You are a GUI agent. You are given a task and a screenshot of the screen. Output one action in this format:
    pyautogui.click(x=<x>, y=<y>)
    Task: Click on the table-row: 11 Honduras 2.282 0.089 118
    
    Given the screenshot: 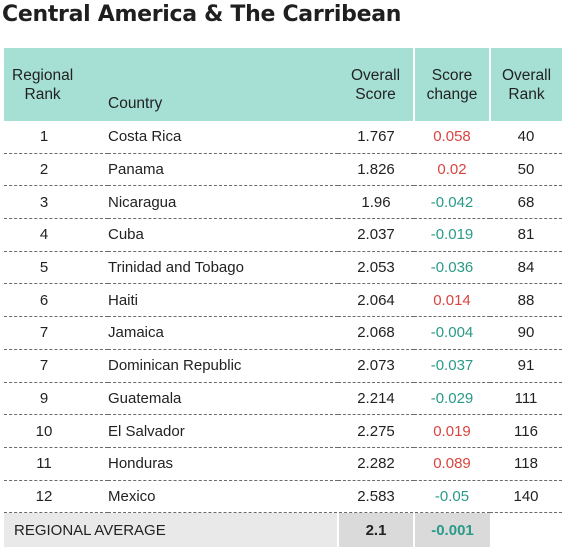 What is the action you would take?
    pyautogui.click(x=283, y=464)
    